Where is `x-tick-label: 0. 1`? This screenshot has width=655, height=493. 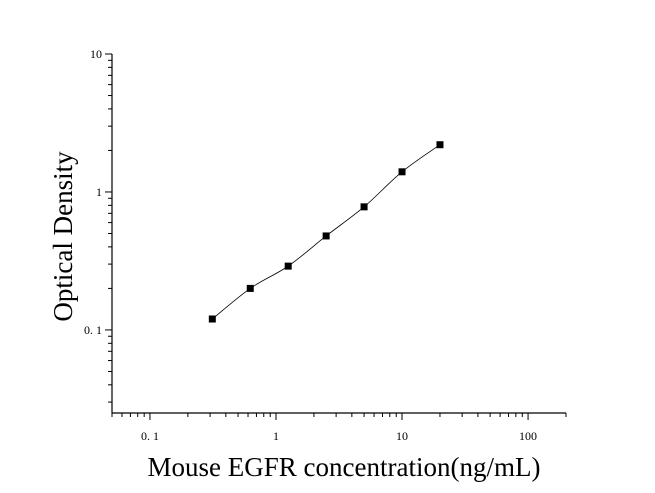 x-tick-label: 0. 1 is located at coordinates (150, 436).